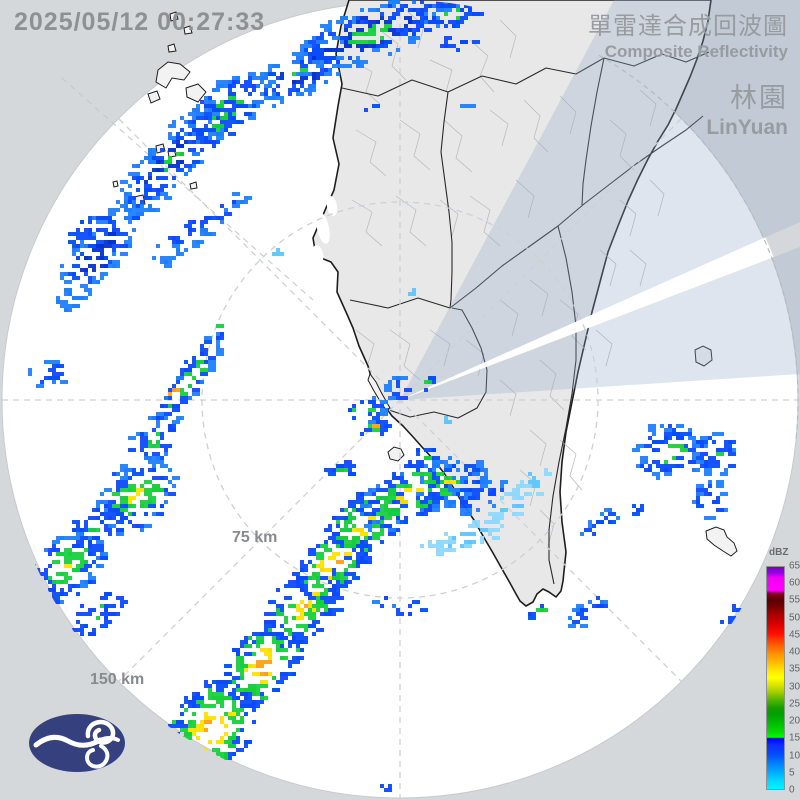 The image size is (800, 800). Describe the element at coordinates (794, 687) in the screenshot. I see `colorbar-tick: 30` at that location.